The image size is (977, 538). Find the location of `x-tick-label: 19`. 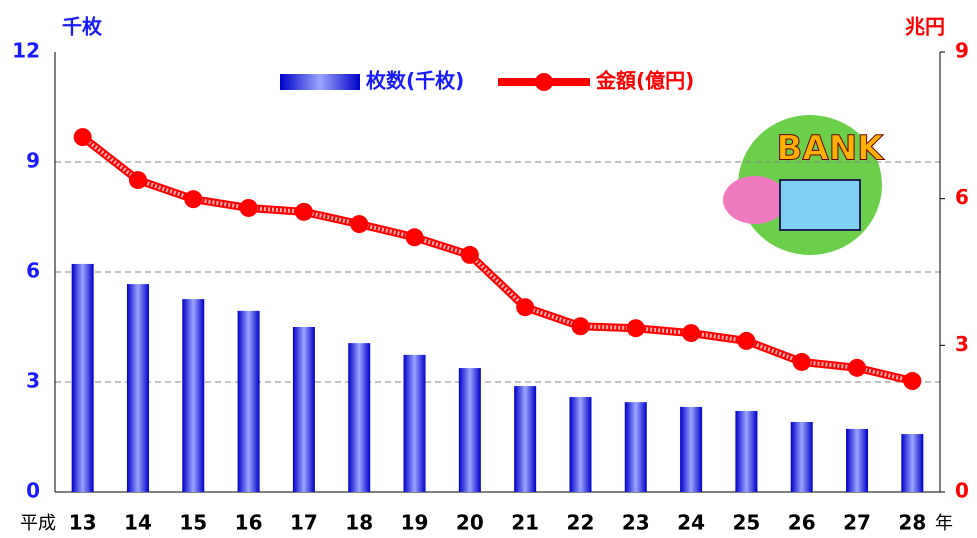

x-tick-label: 19 is located at coordinates (415, 523).